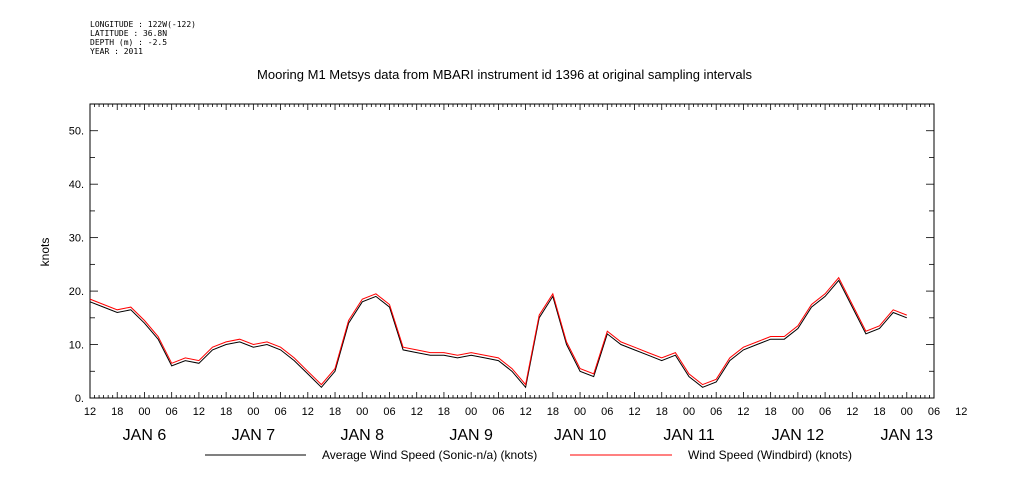 Image resolution: width=1009 pixels, height=504 pixels. Describe the element at coordinates (116, 51) in the screenshot. I see `year-label: YEAR : 2011` at that location.